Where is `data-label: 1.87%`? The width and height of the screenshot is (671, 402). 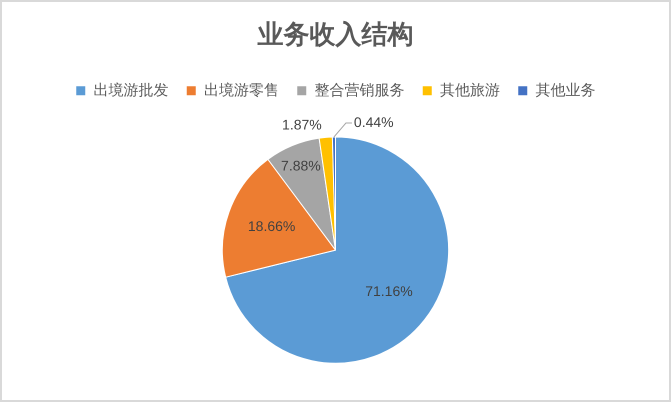 data-label: 1.87% is located at coordinates (302, 124).